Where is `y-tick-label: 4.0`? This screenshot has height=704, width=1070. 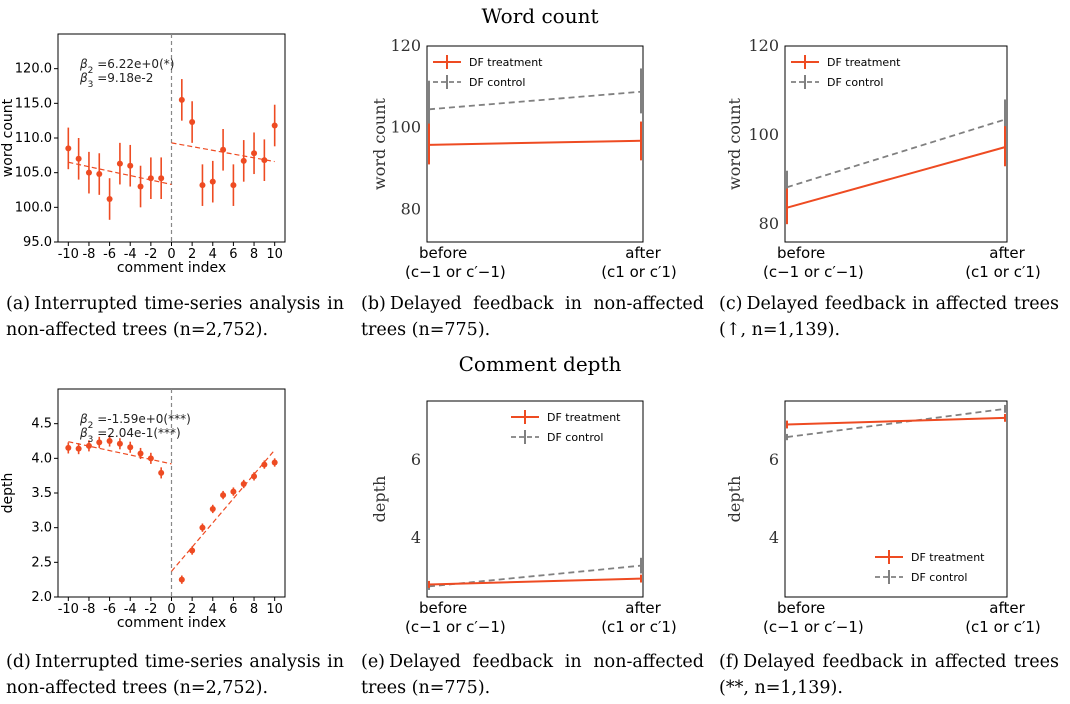
y-tick-label: 4.0 is located at coordinates (41, 458).